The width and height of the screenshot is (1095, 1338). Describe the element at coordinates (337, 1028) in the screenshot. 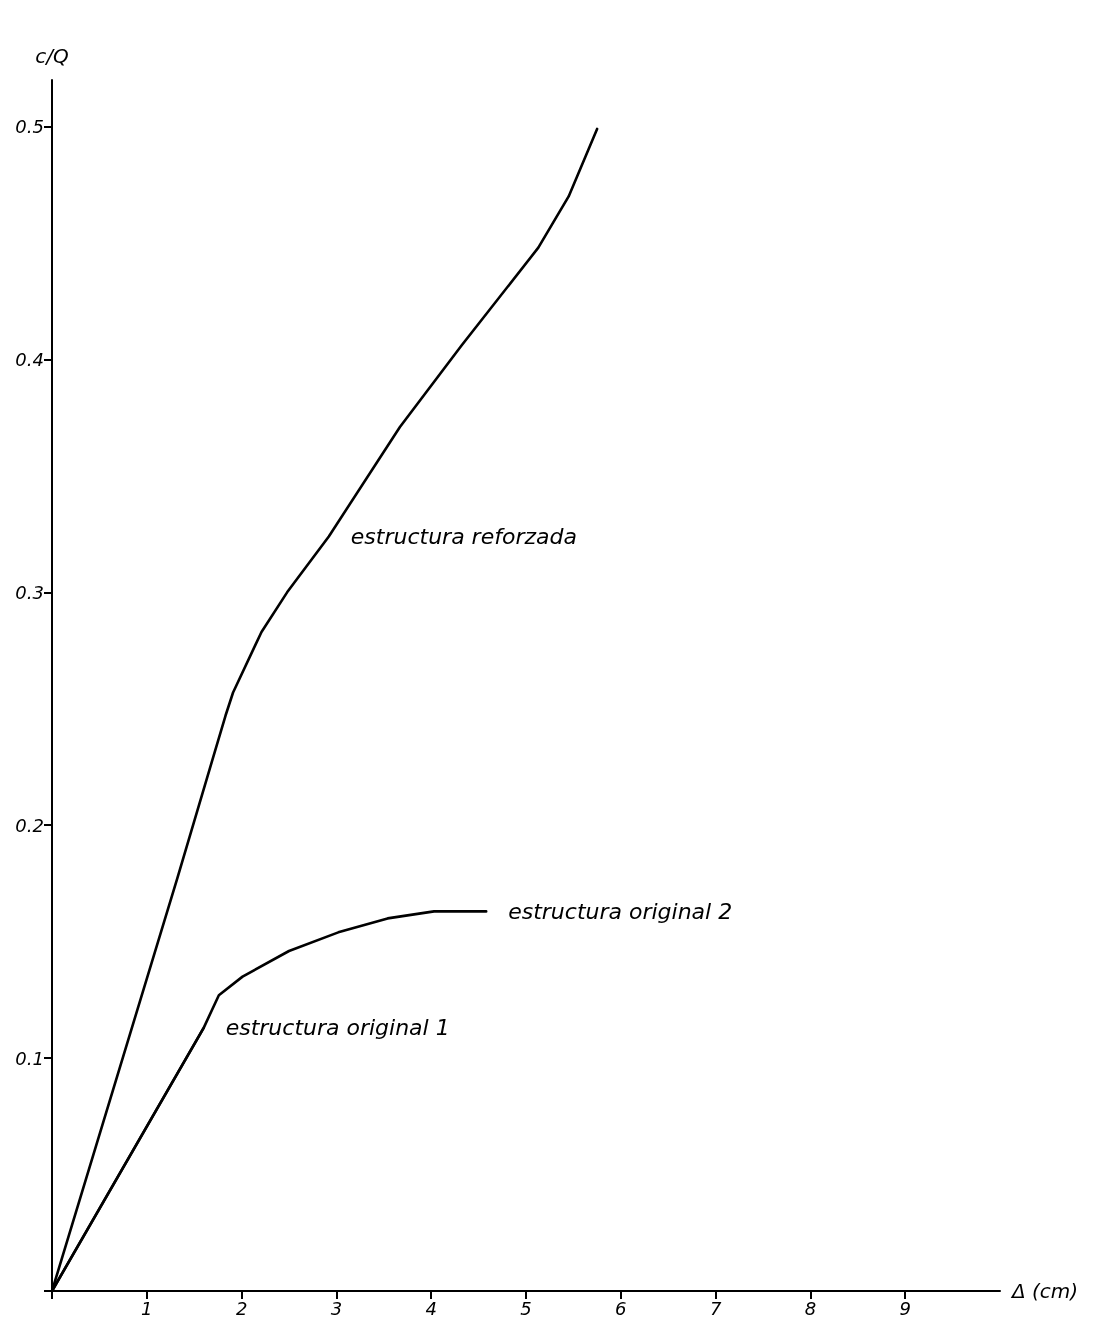

I see `annotation: estructura original 1` at that location.